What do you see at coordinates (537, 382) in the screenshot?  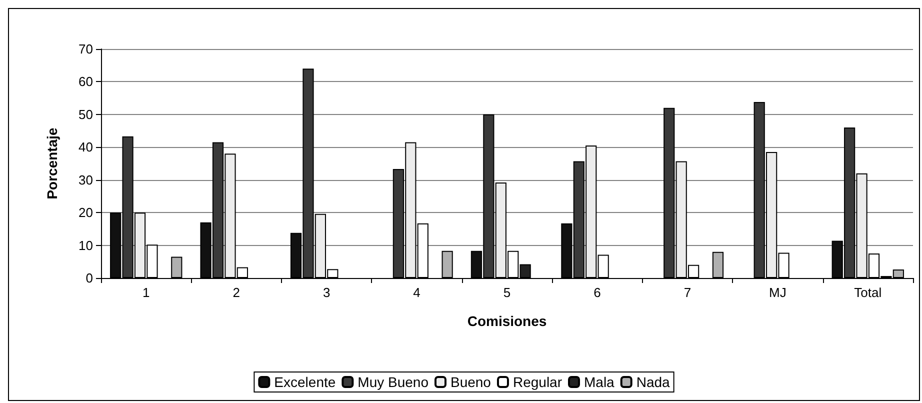 I see `legend-label: Regular` at bounding box center [537, 382].